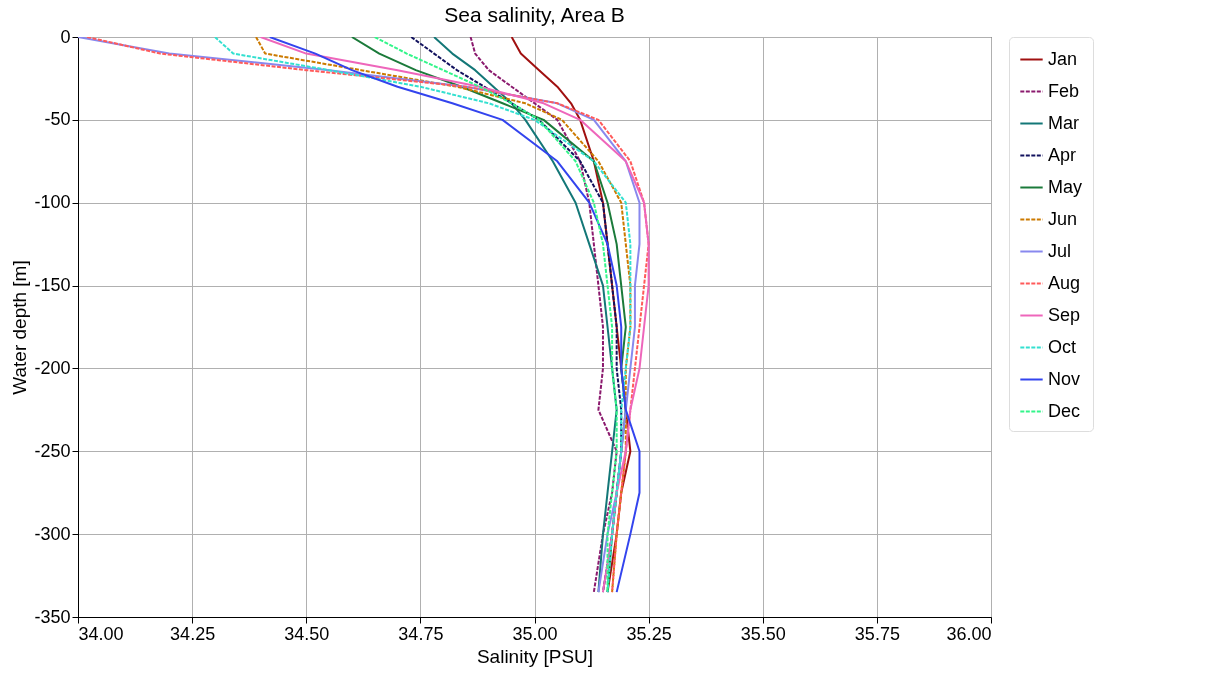 The width and height of the screenshot is (1209, 698). What do you see at coordinates (1063, 218) in the screenshot?
I see `legend-label: Jun` at bounding box center [1063, 218].